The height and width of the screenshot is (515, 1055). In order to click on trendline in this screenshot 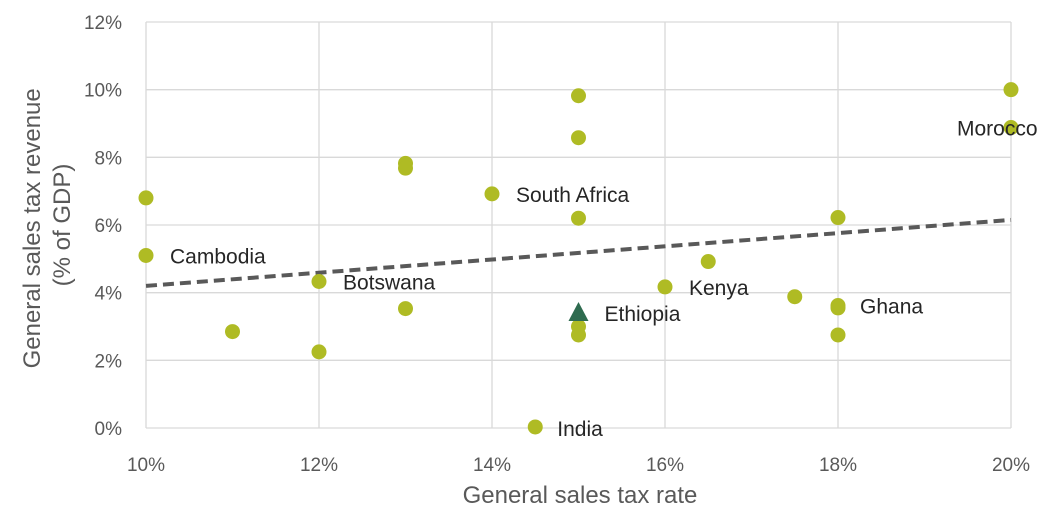, I will do `click(578, 252)`.